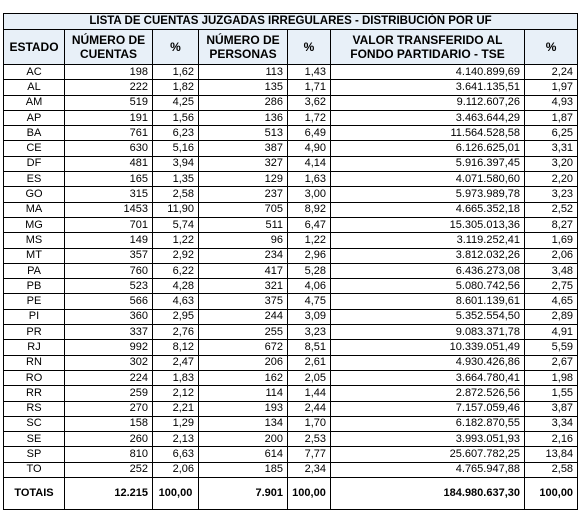 This screenshot has height=523, width=580. What do you see at coordinates (243, 362) in the screenshot?
I see `personas-cell: 206` at bounding box center [243, 362].